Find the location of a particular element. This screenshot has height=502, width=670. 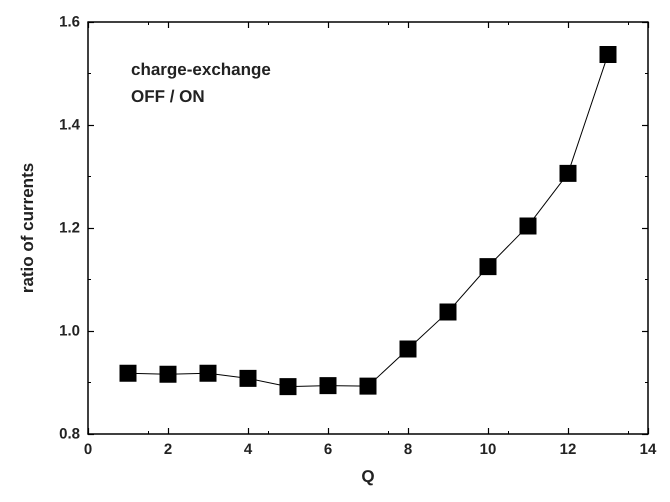

x-tick-label: 0 is located at coordinates (88, 449).